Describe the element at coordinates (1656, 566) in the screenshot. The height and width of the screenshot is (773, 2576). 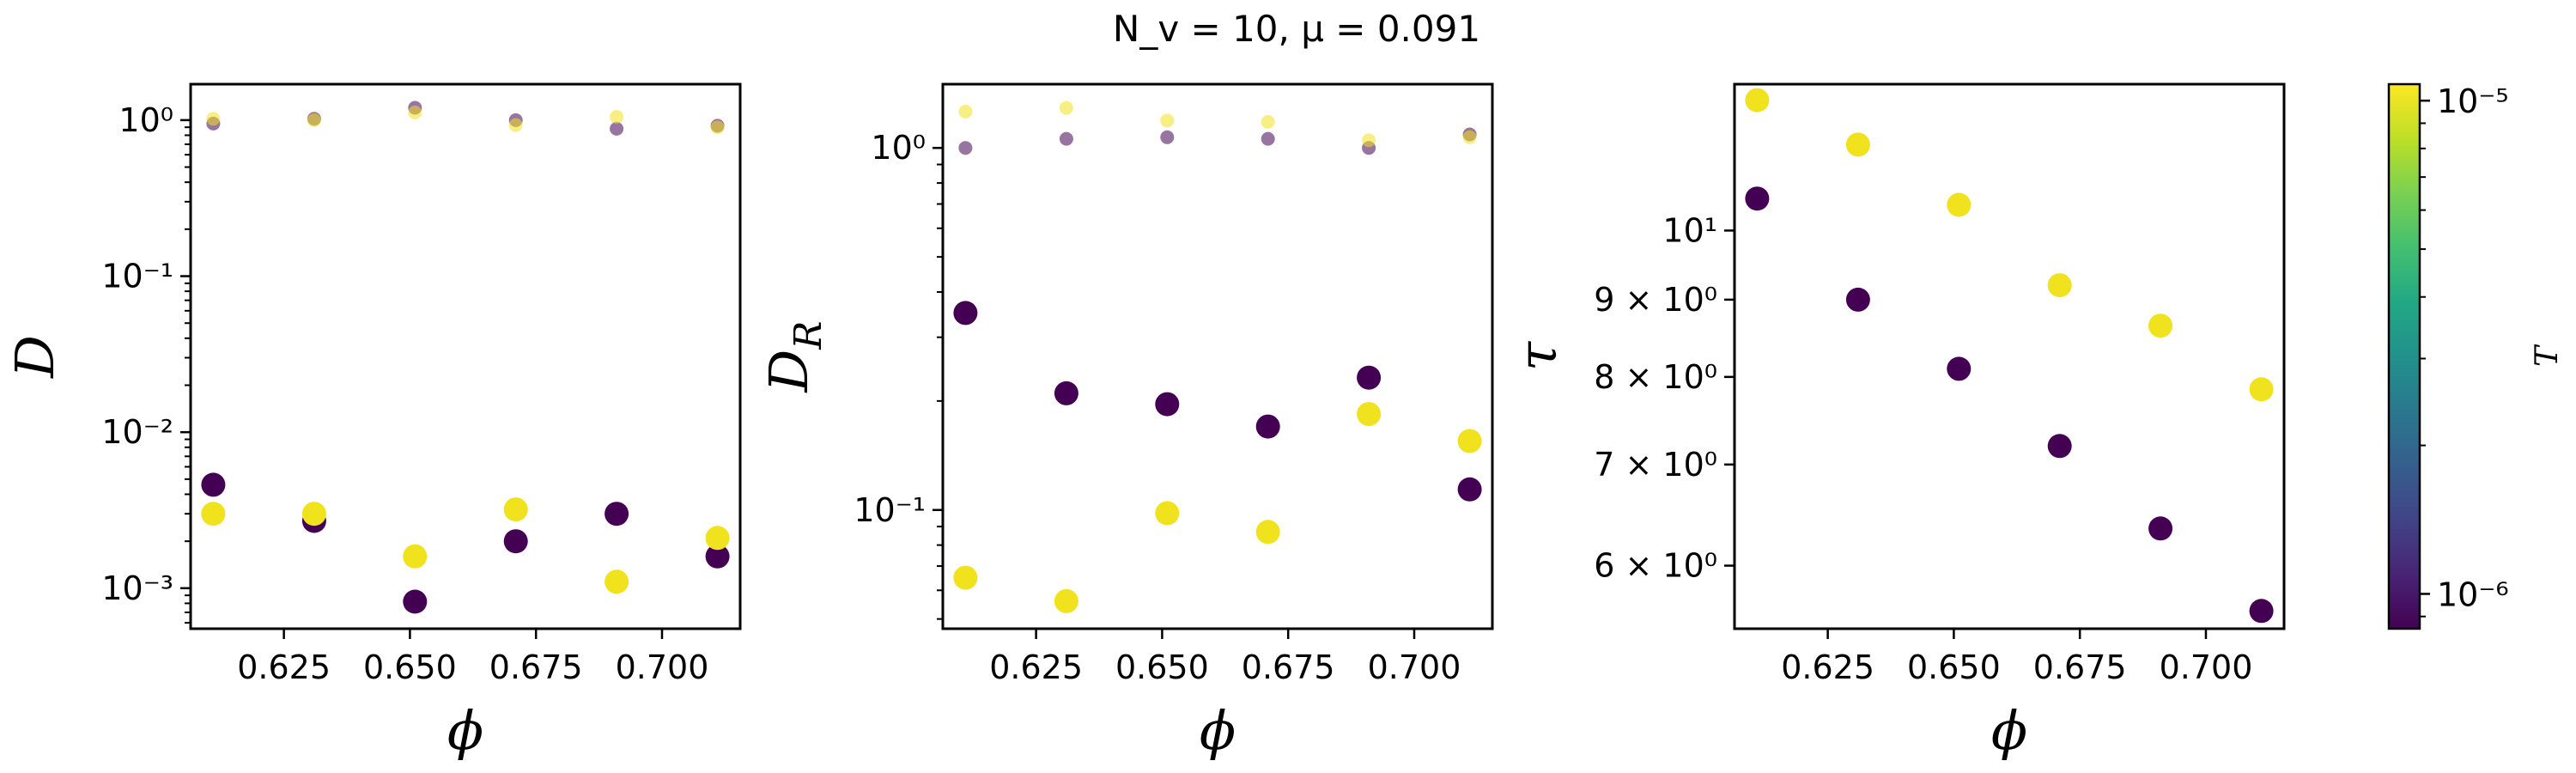
I see `y-tick-label: 6 × 10⁰` at that location.